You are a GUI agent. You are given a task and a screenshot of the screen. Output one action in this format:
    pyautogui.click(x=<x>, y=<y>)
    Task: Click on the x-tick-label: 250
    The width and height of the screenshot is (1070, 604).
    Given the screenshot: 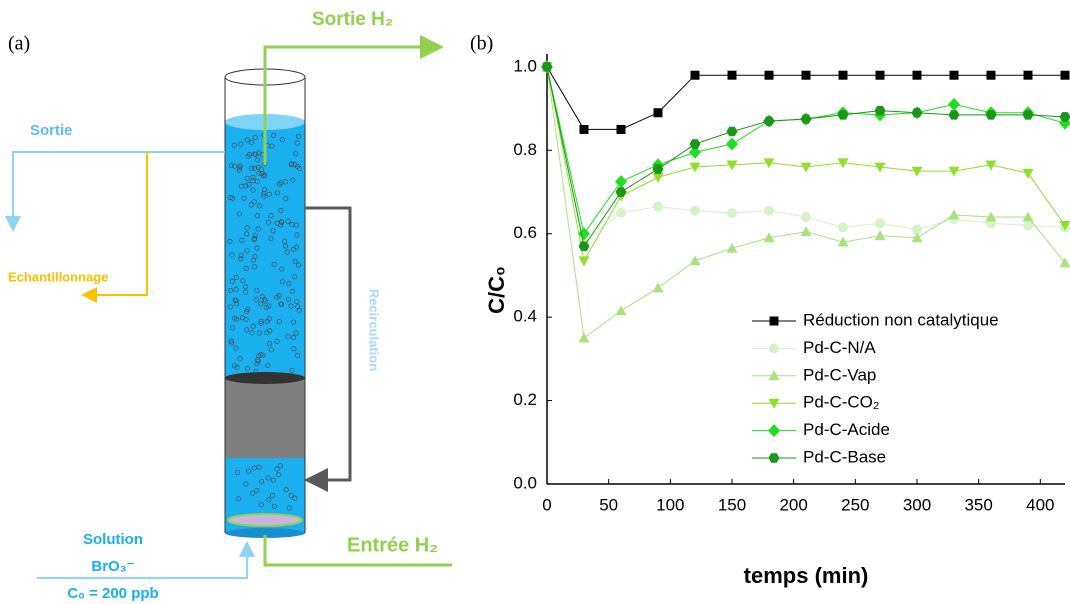 What is the action you would take?
    pyautogui.click(x=855, y=504)
    